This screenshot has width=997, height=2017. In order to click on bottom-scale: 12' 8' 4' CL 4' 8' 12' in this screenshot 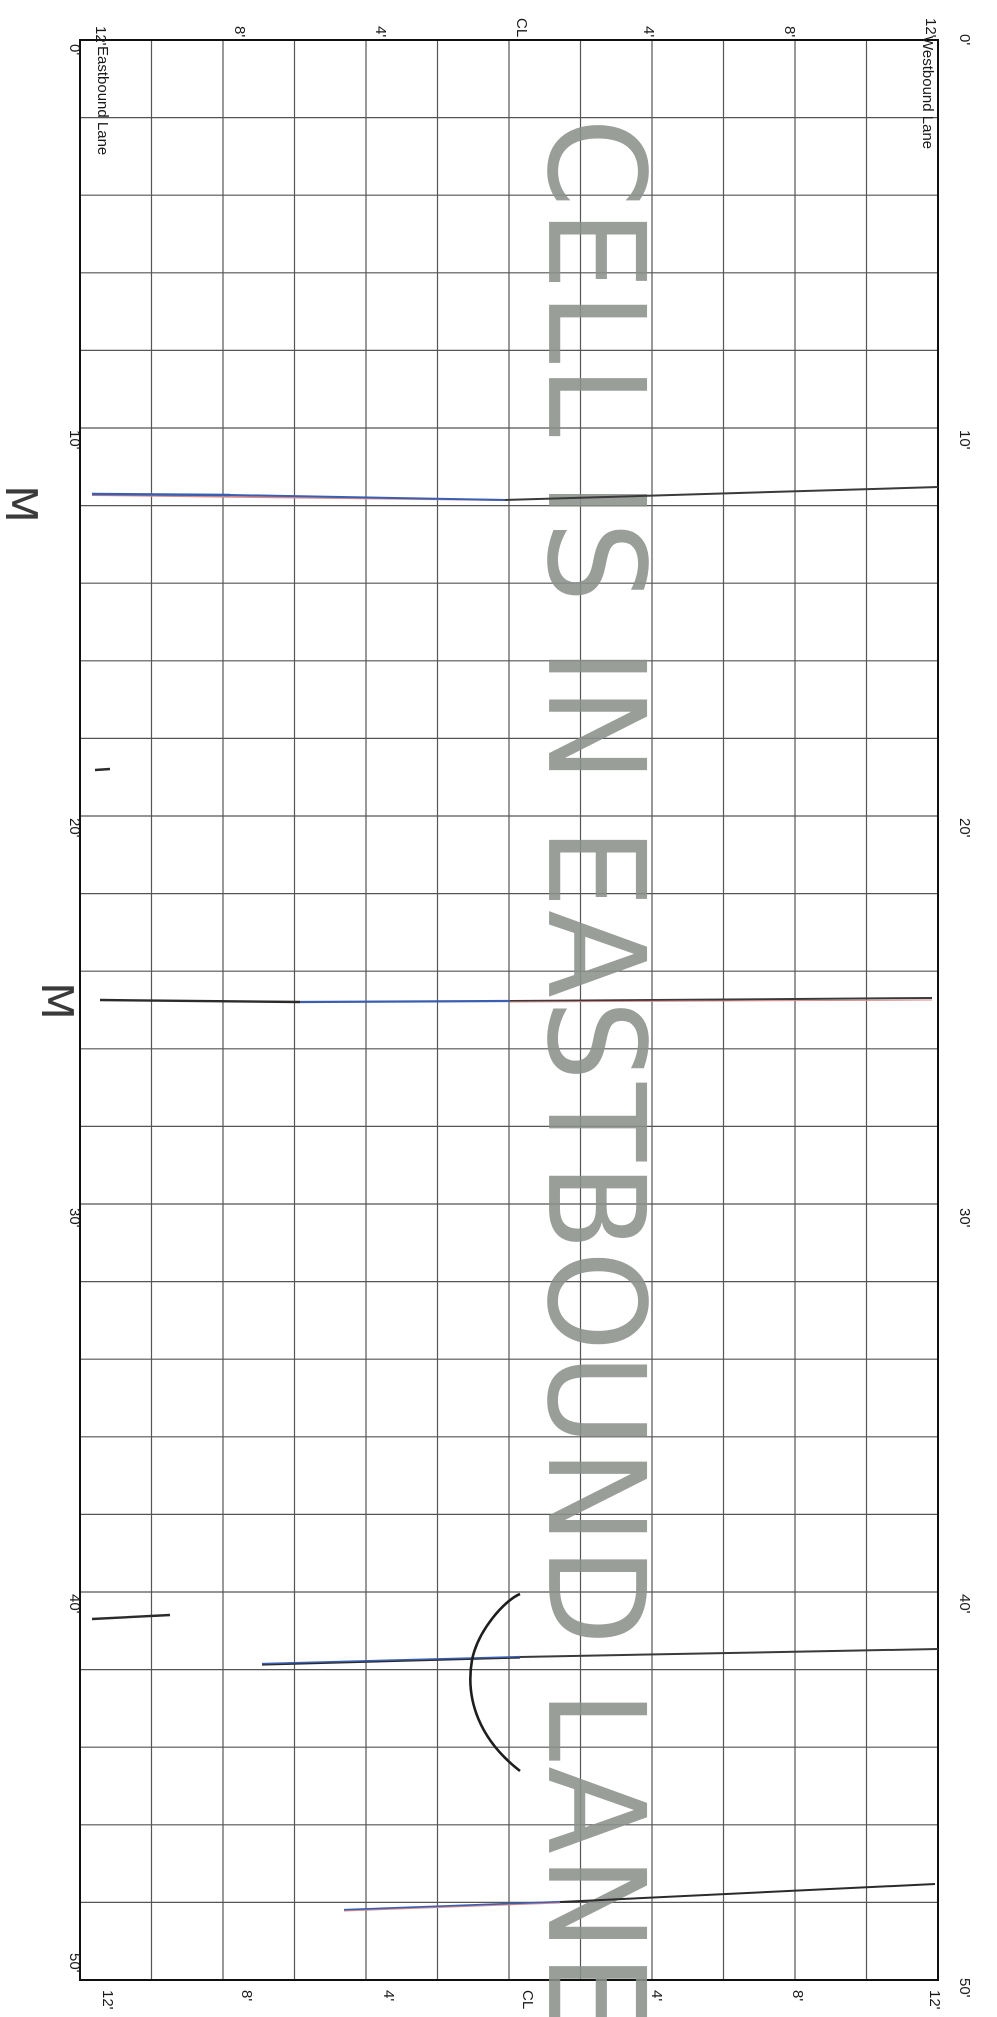, I will do `click(521, 2000)`.